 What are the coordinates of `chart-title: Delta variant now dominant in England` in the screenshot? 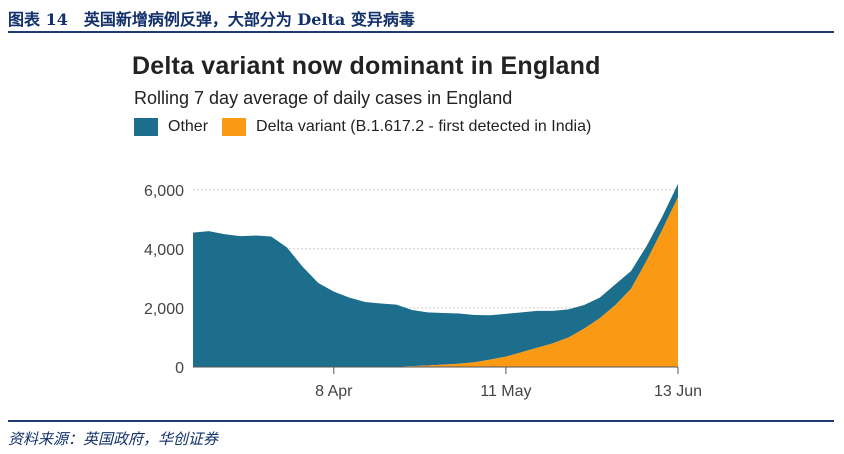 It's located at (366, 66).